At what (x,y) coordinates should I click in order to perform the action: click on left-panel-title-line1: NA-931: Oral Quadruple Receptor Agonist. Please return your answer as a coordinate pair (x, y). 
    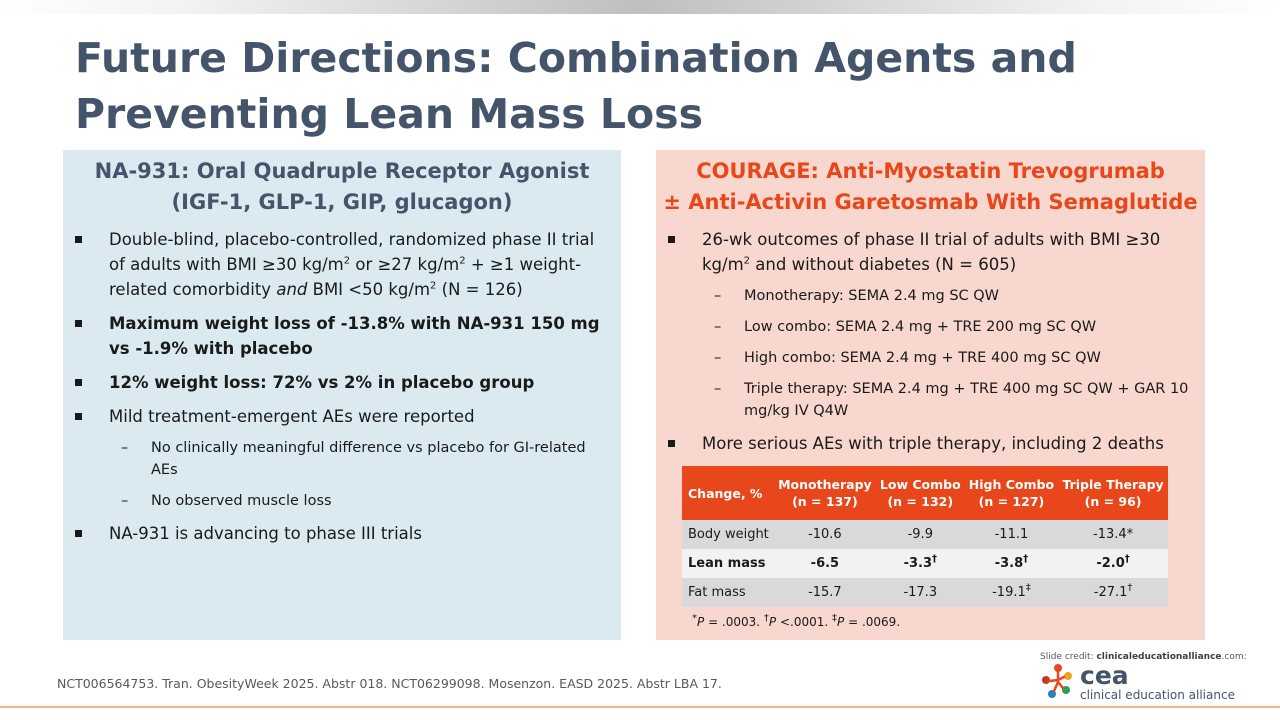
    Looking at the image, I should click on (342, 171).